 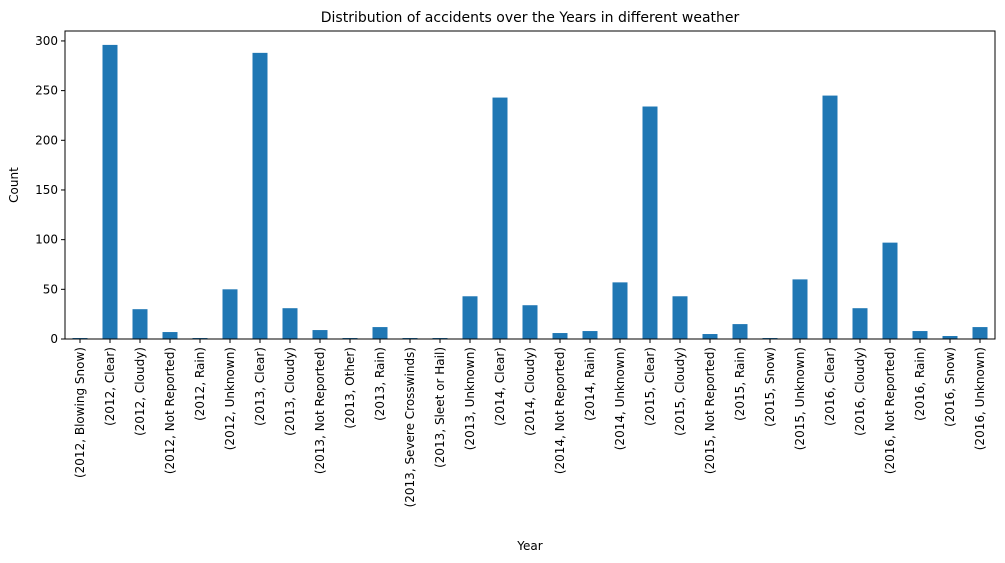 What do you see at coordinates (350, 388) in the screenshot?
I see `x-tick-label: (2013, Other)` at bounding box center [350, 388].